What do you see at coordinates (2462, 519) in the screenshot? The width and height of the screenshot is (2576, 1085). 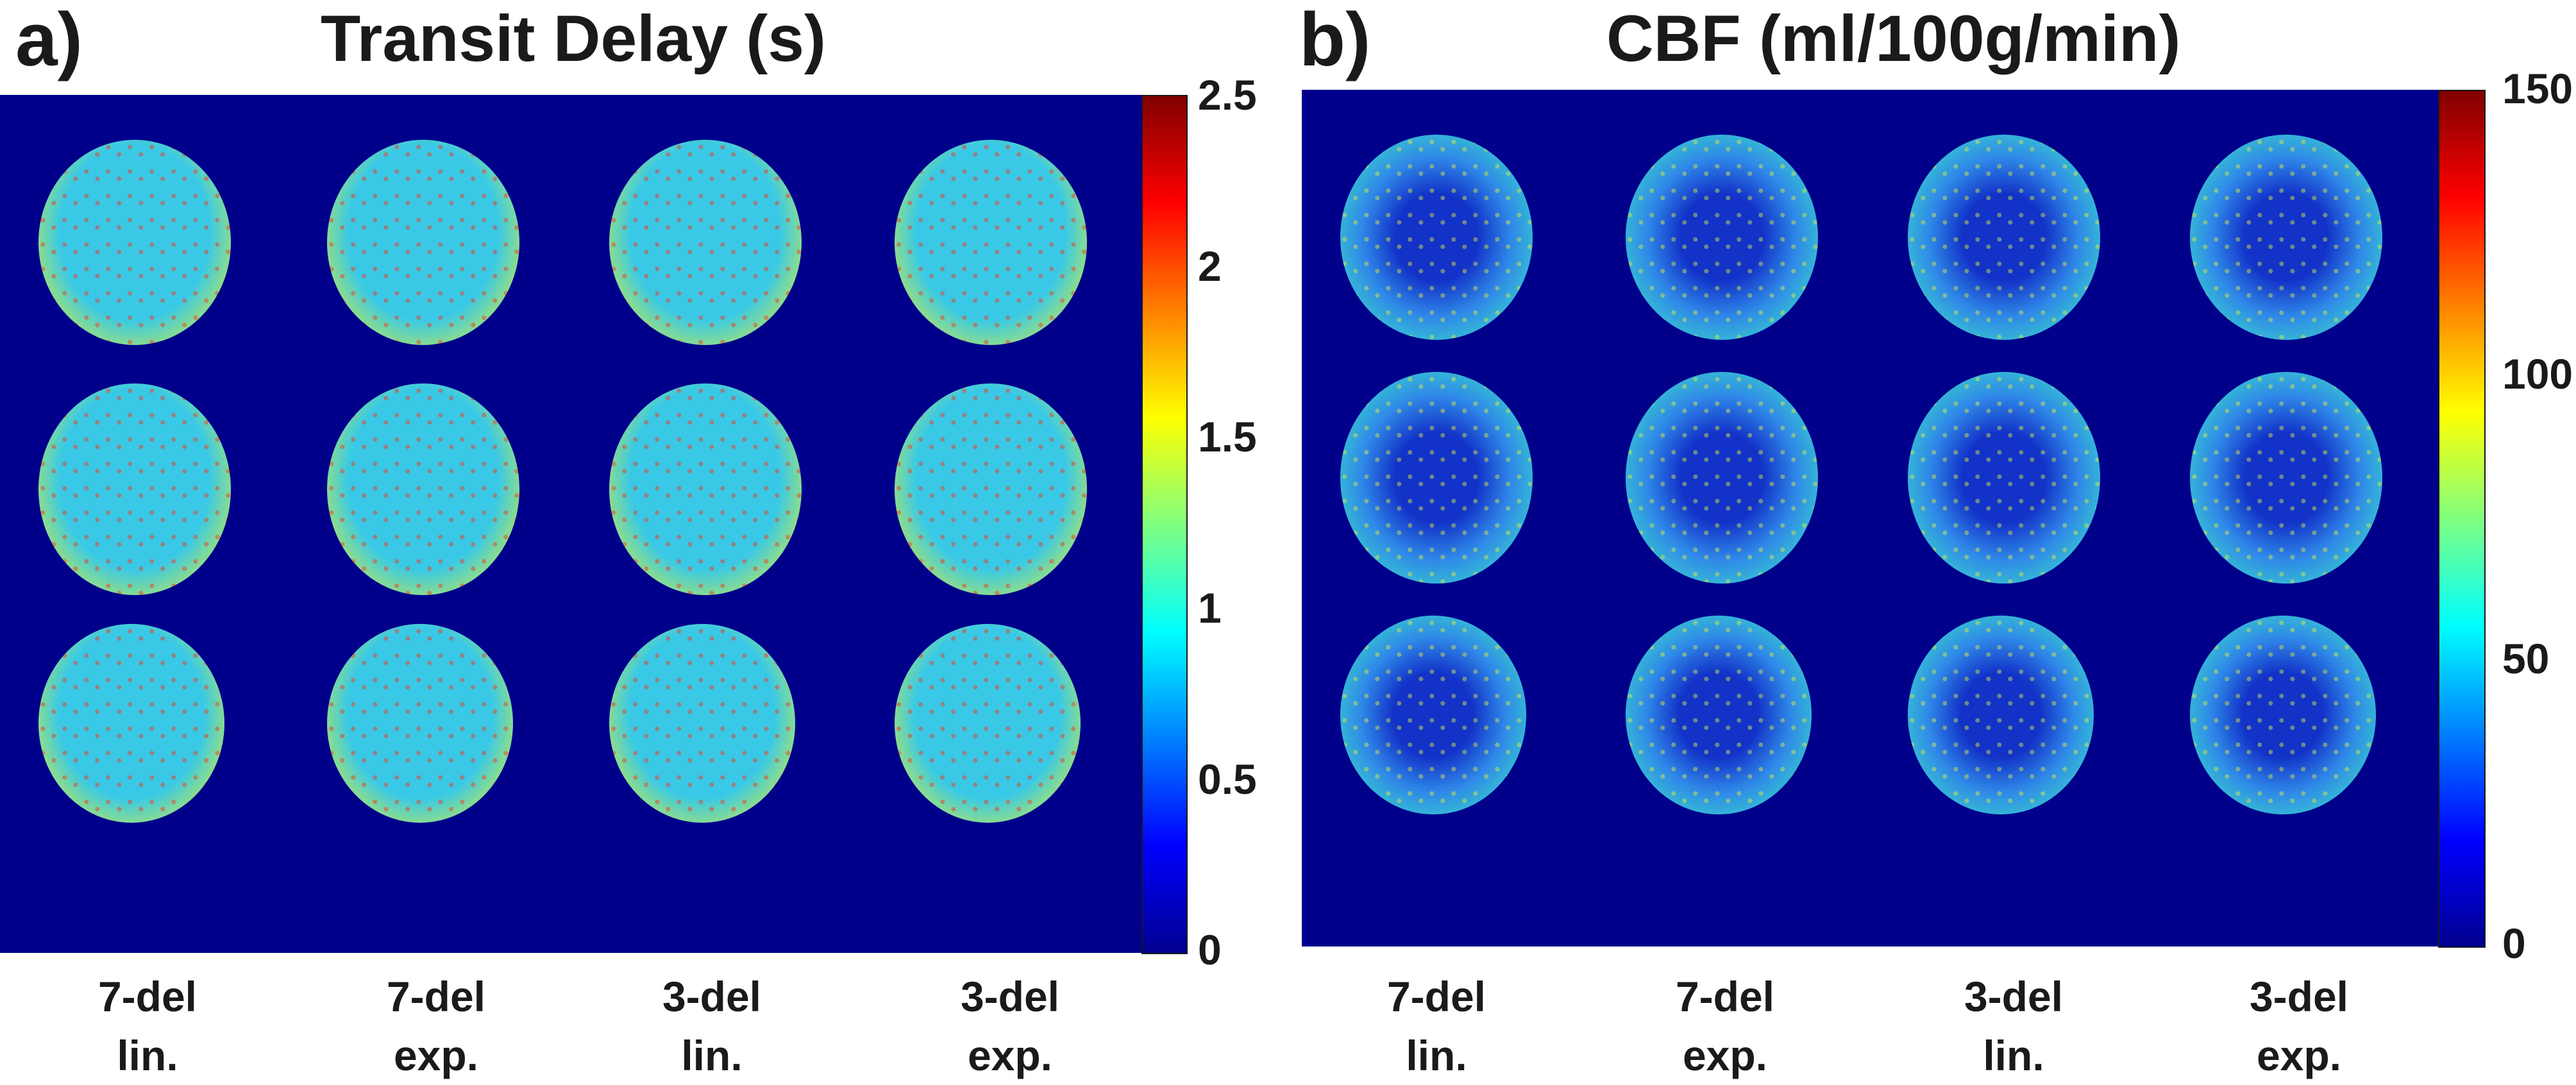 I see `cbf-colorbar` at bounding box center [2462, 519].